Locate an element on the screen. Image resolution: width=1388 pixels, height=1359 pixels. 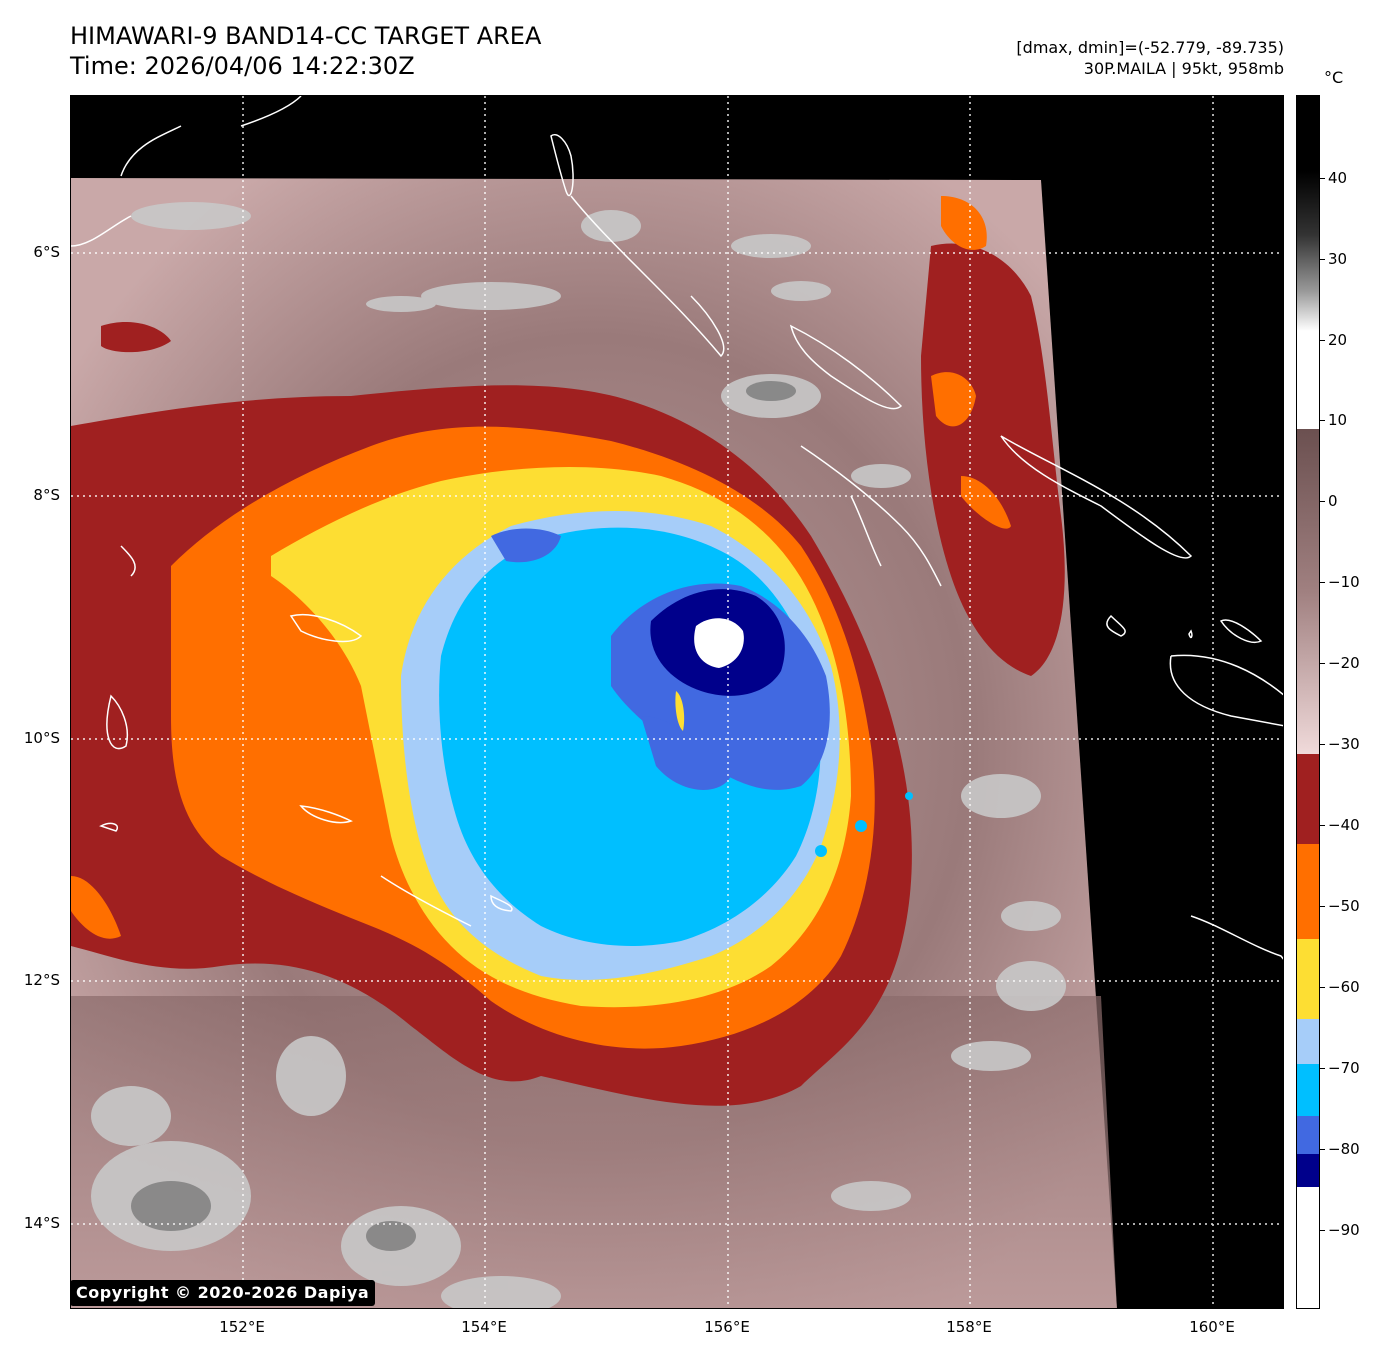
colorbar-tick-40: 40 is located at coordinates (1338, 178).